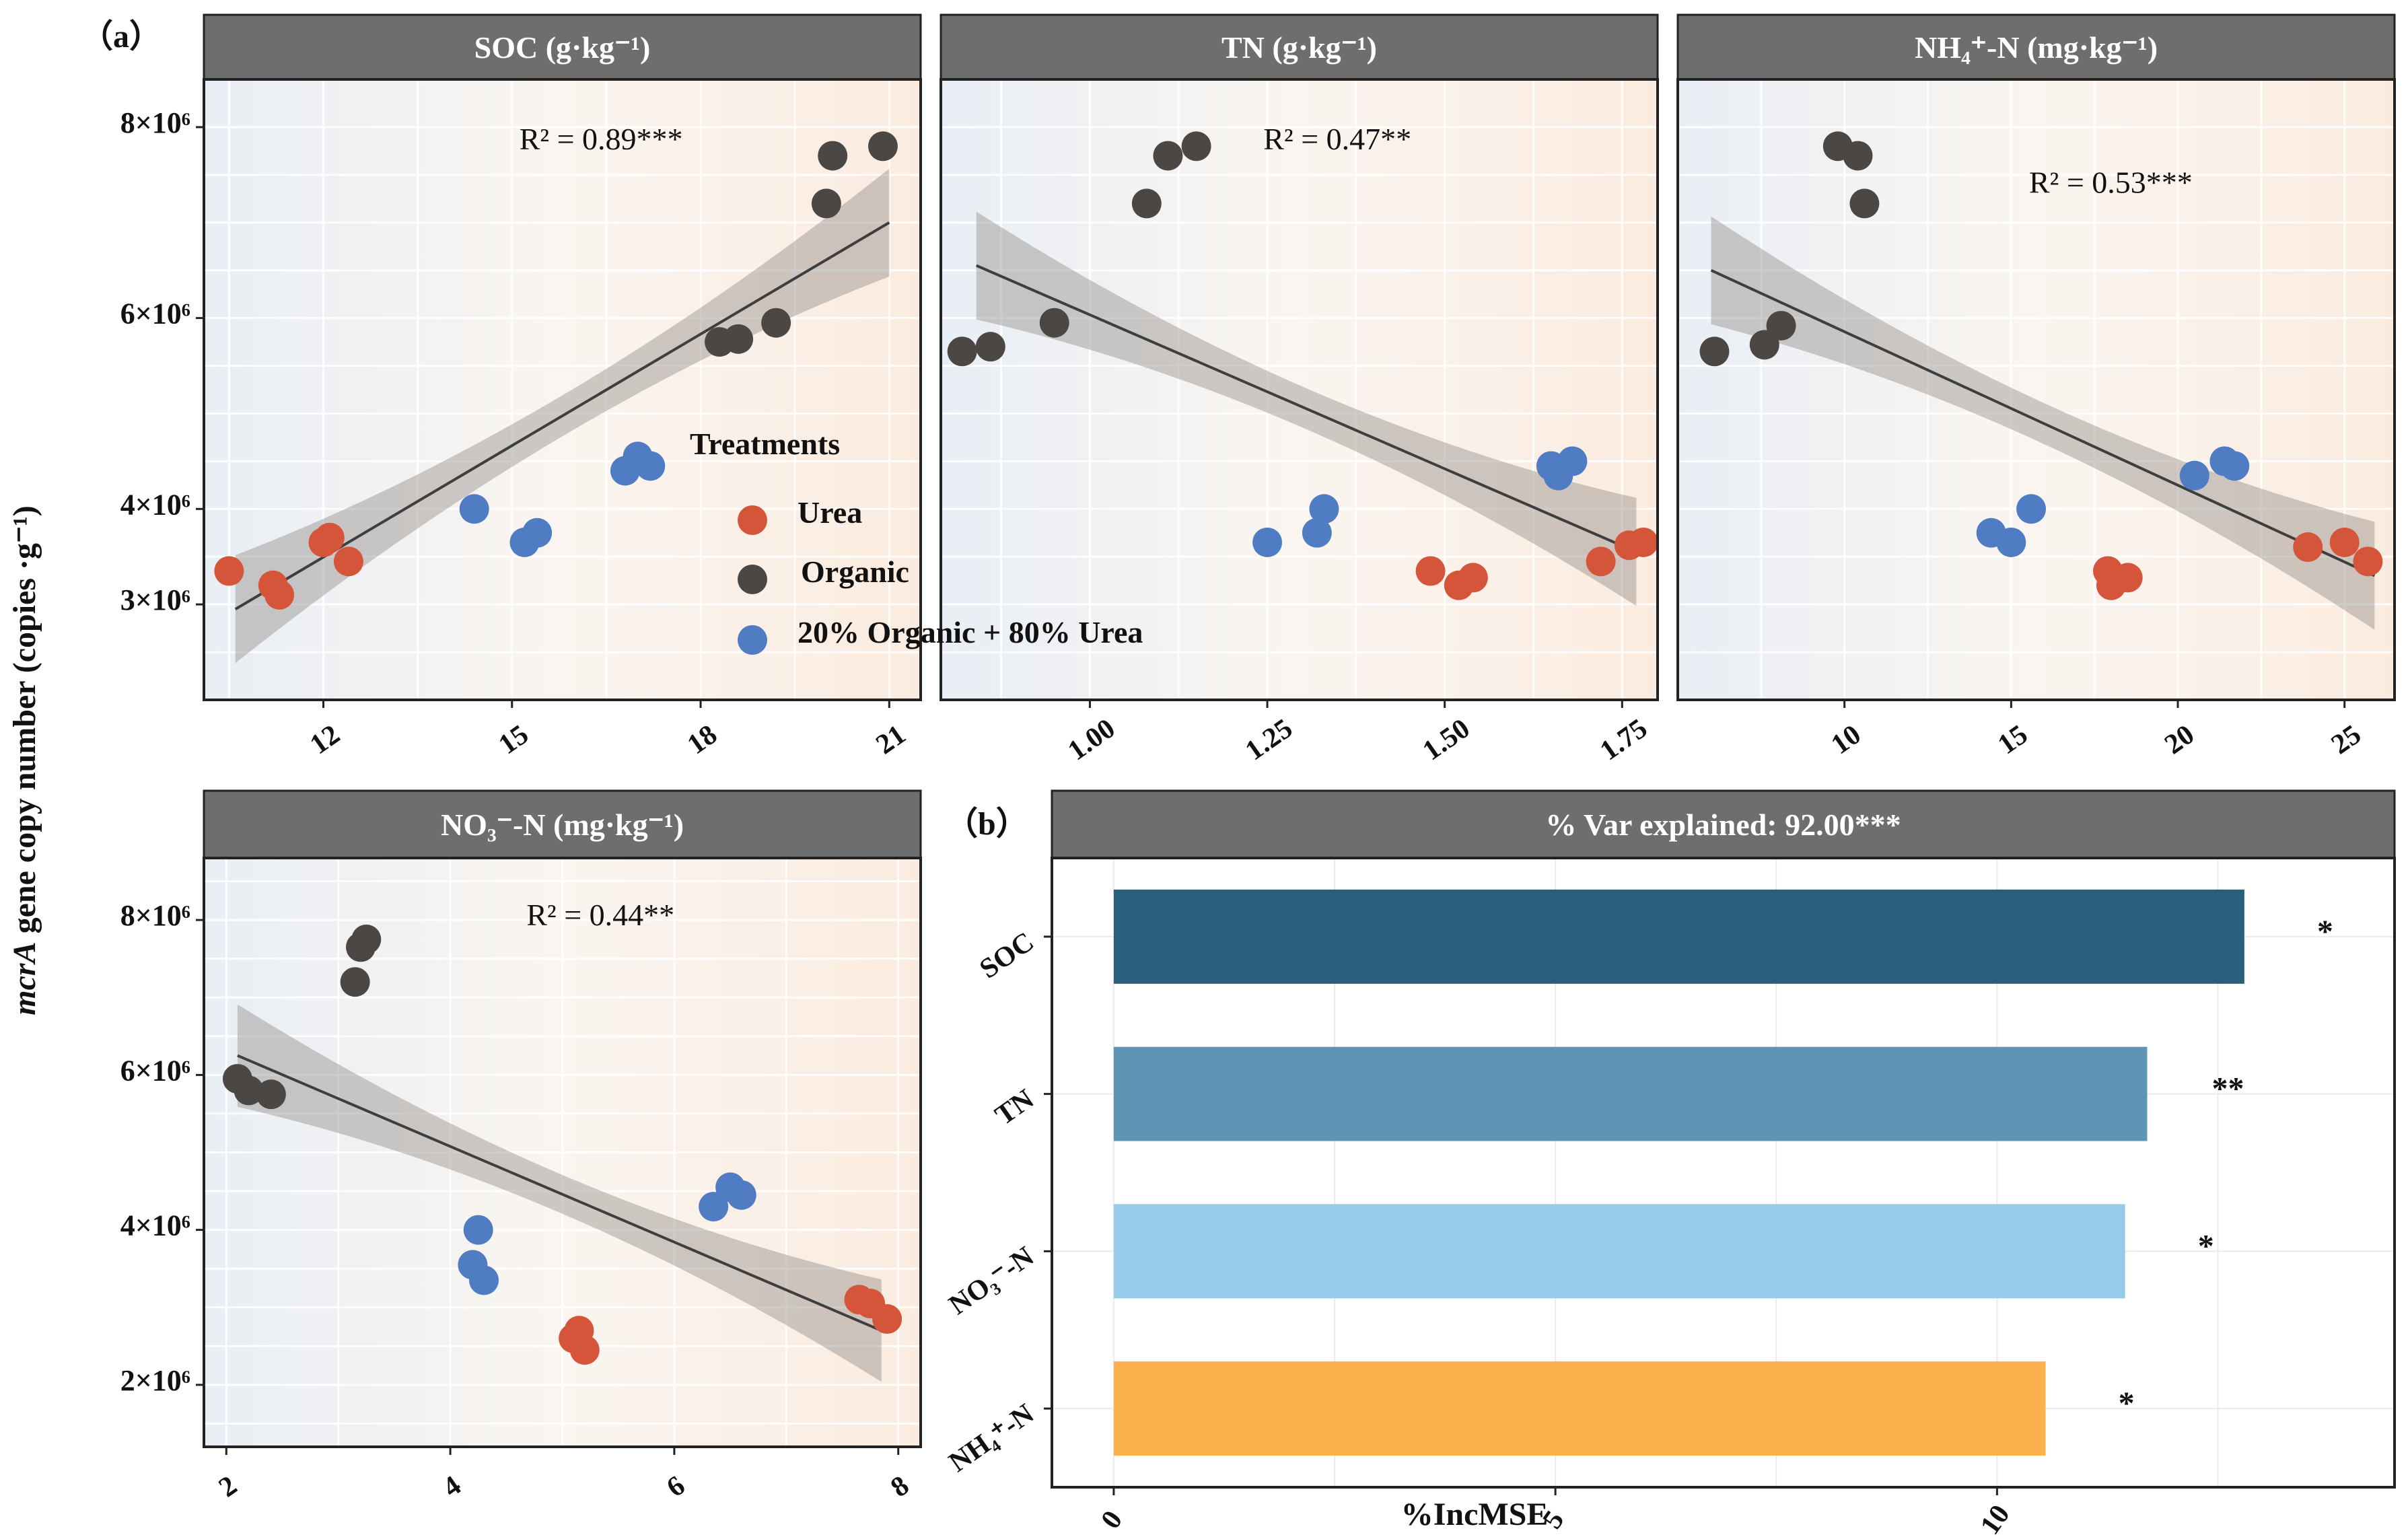  I want to click on panel-tn: TN (g·kg⁻¹) R² = 0.47** 1.00 1.25 1.50 1.75, so click(1299, 390).